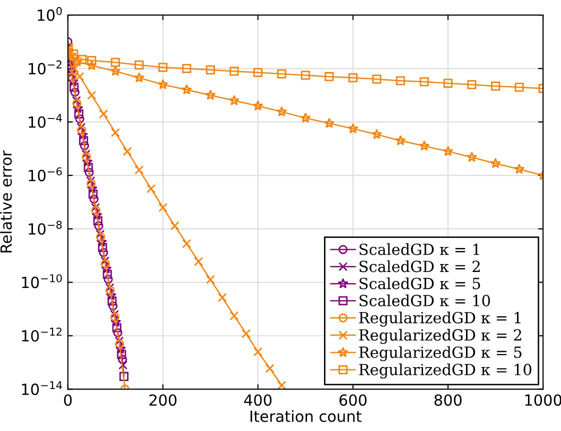 This screenshot has height=431, width=561. What do you see at coordinates (45, 121) in the screenshot?
I see `y-tick-label: 10$^{−4}$` at bounding box center [45, 121].